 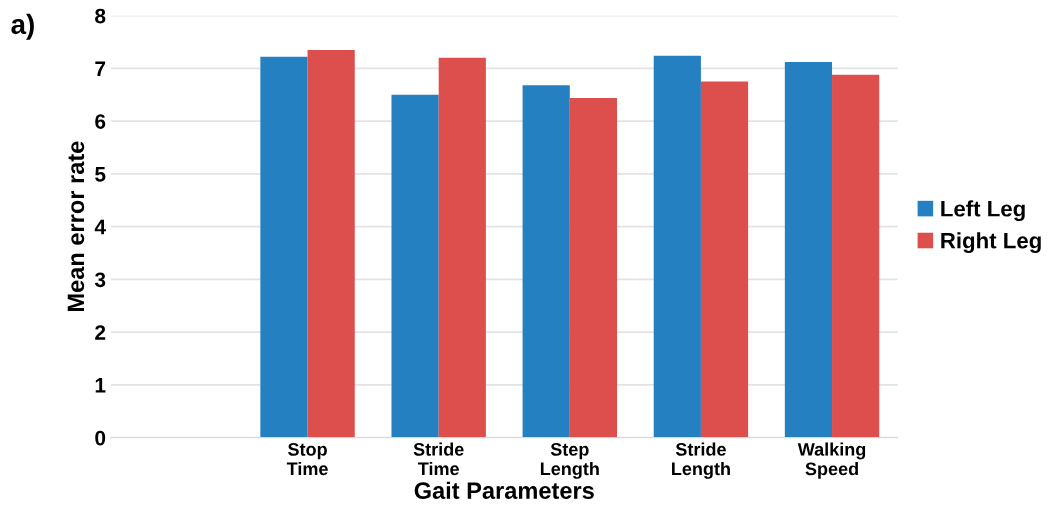 What do you see at coordinates (100, 227) in the screenshot?
I see `y-tick-label: 4` at bounding box center [100, 227].